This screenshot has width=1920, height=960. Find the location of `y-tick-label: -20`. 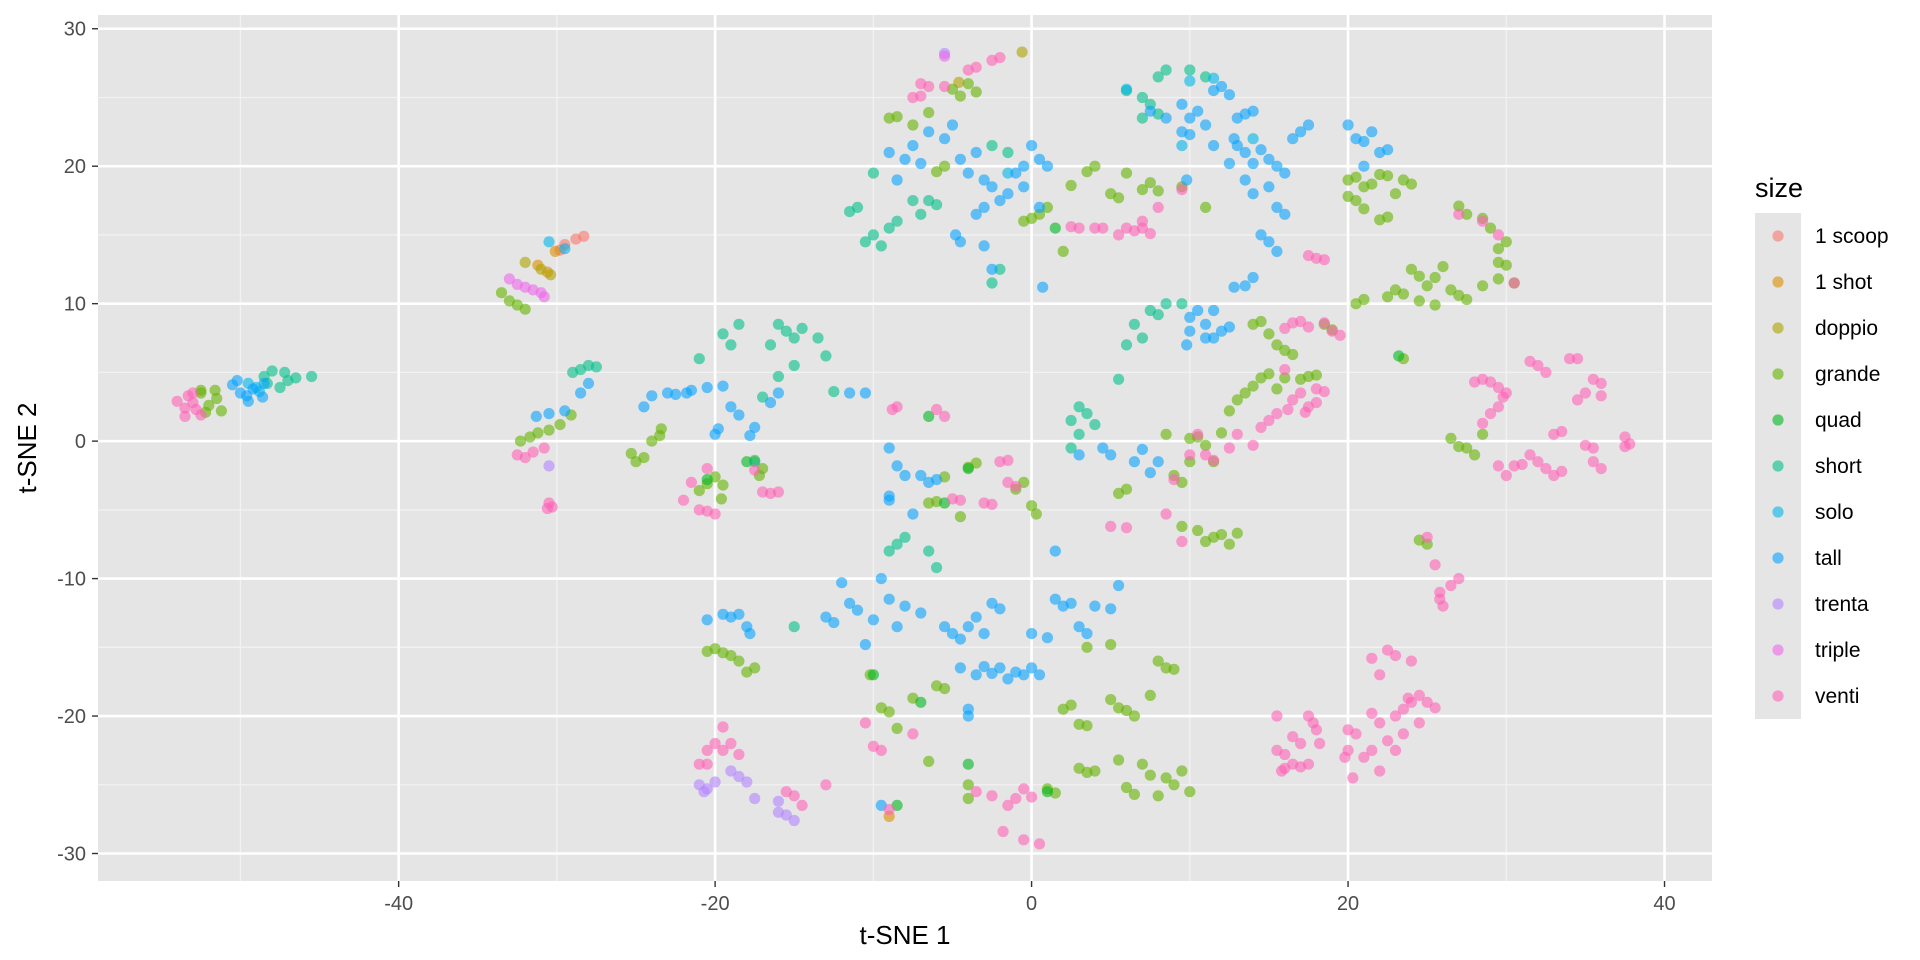

y-tick-label: -20 is located at coordinates (71, 717).